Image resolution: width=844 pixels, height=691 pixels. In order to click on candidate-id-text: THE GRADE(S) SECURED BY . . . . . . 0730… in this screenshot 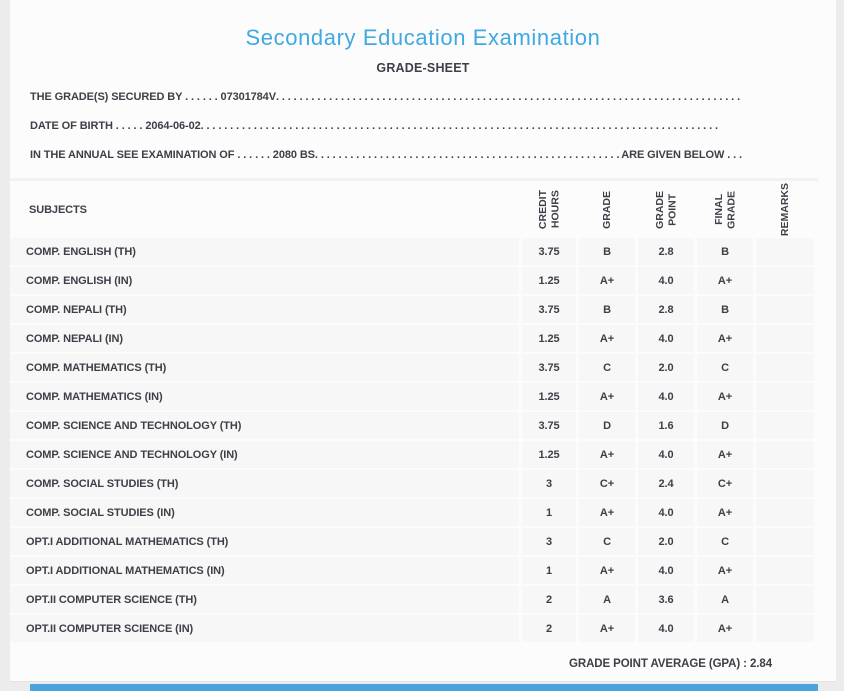, I will do `click(153, 97)`.